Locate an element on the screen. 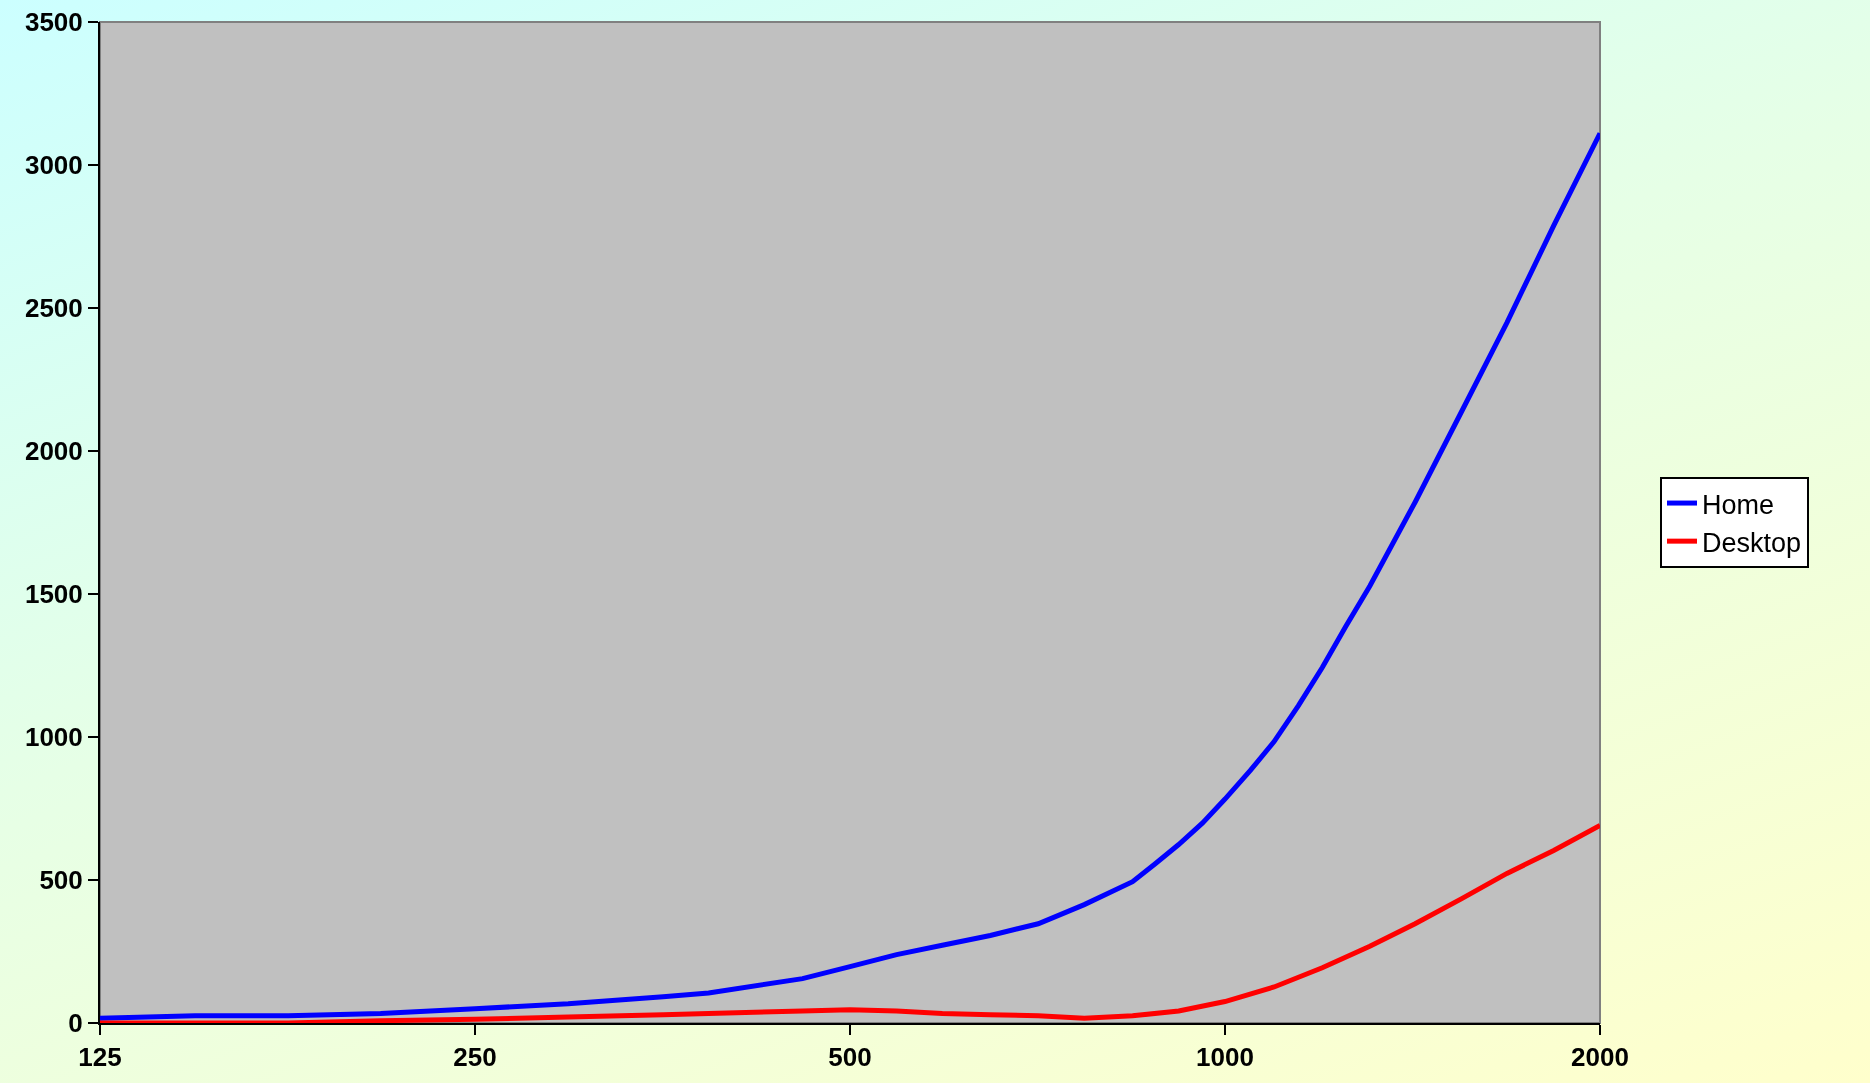  x-tick-label: 2000 is located at coordinates (1600, 1057).